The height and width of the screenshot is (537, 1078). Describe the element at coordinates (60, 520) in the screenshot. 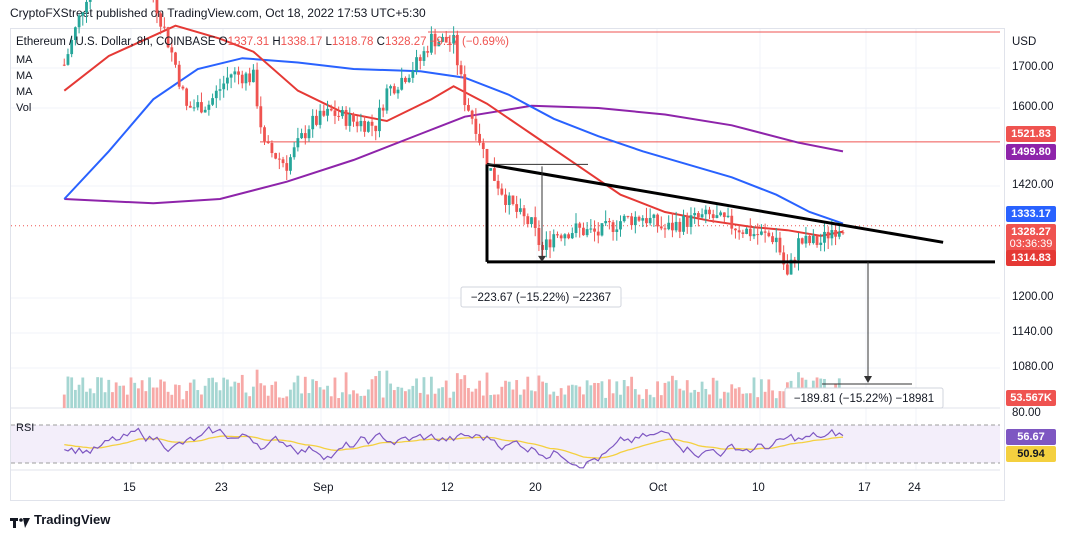

I see `tradingview-logo: TradingView` at that location.